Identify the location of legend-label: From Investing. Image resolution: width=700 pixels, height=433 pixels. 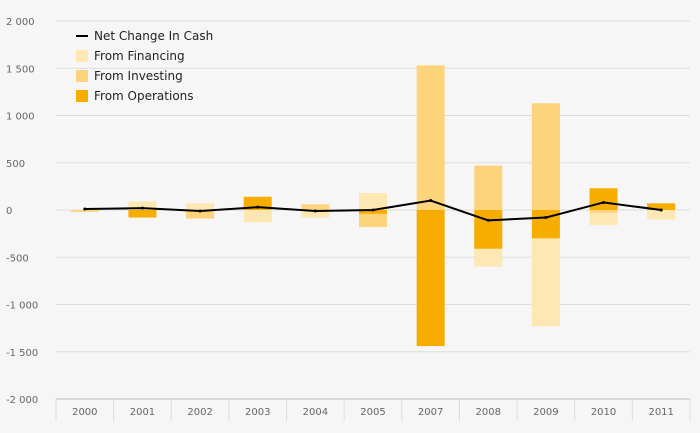
(138, 76).